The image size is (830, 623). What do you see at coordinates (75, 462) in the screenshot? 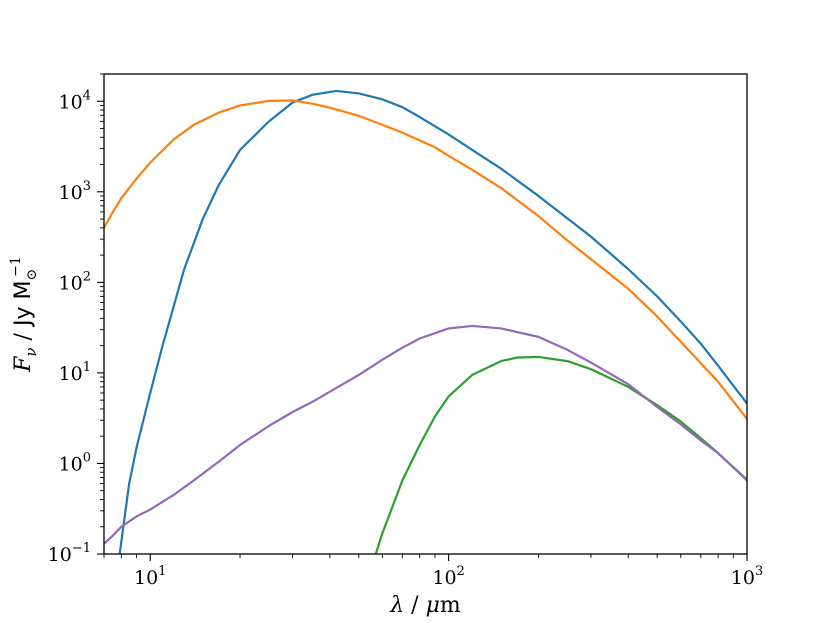
I see `y-tick-label: 10⁰` at bounding box center [75, 462].